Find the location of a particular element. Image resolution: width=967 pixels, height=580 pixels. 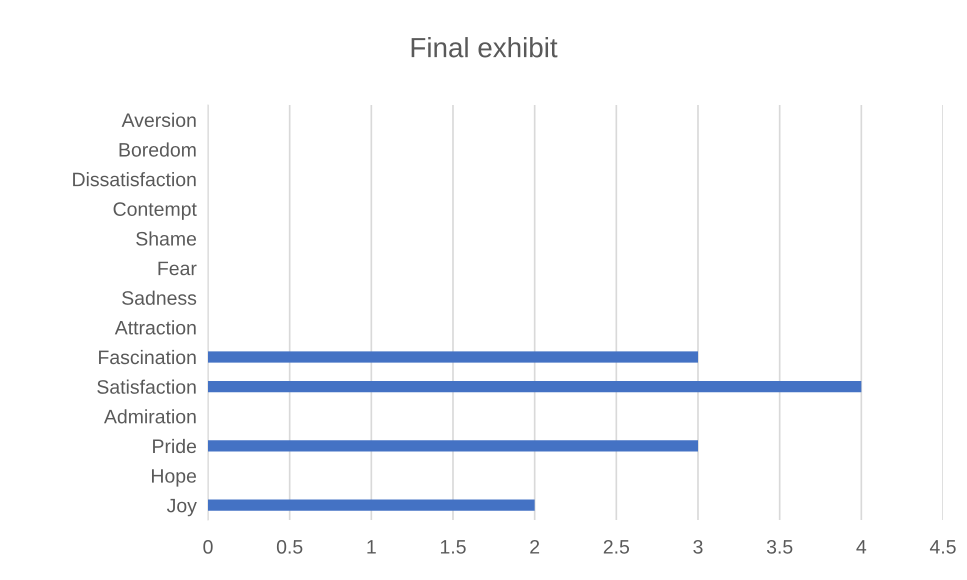

x-tick-label: 0.5 is located at coordinates (289, 547).